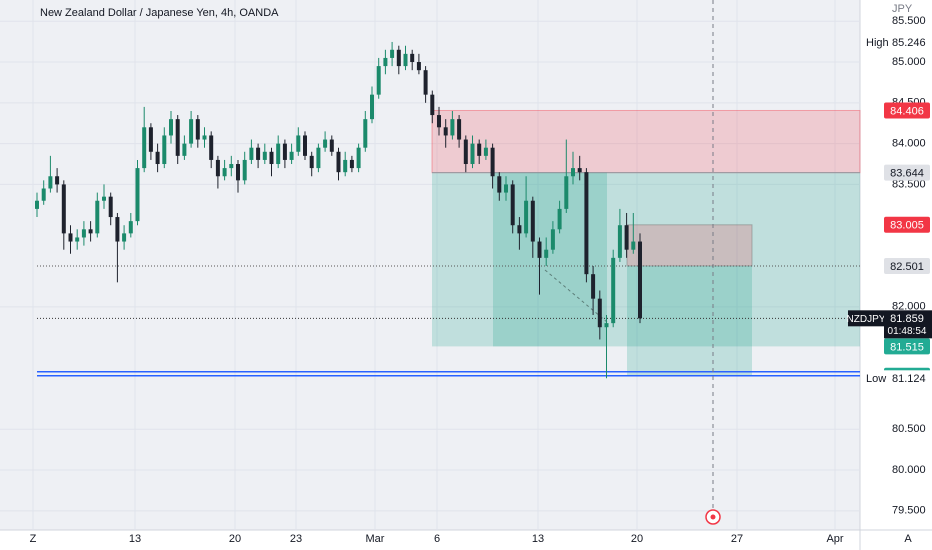 The image size is (932, 550). What do you see at coordinates (33, 539) in the screenshot?
I see `x-tick-label: Z` at bounding box center [33, 539].